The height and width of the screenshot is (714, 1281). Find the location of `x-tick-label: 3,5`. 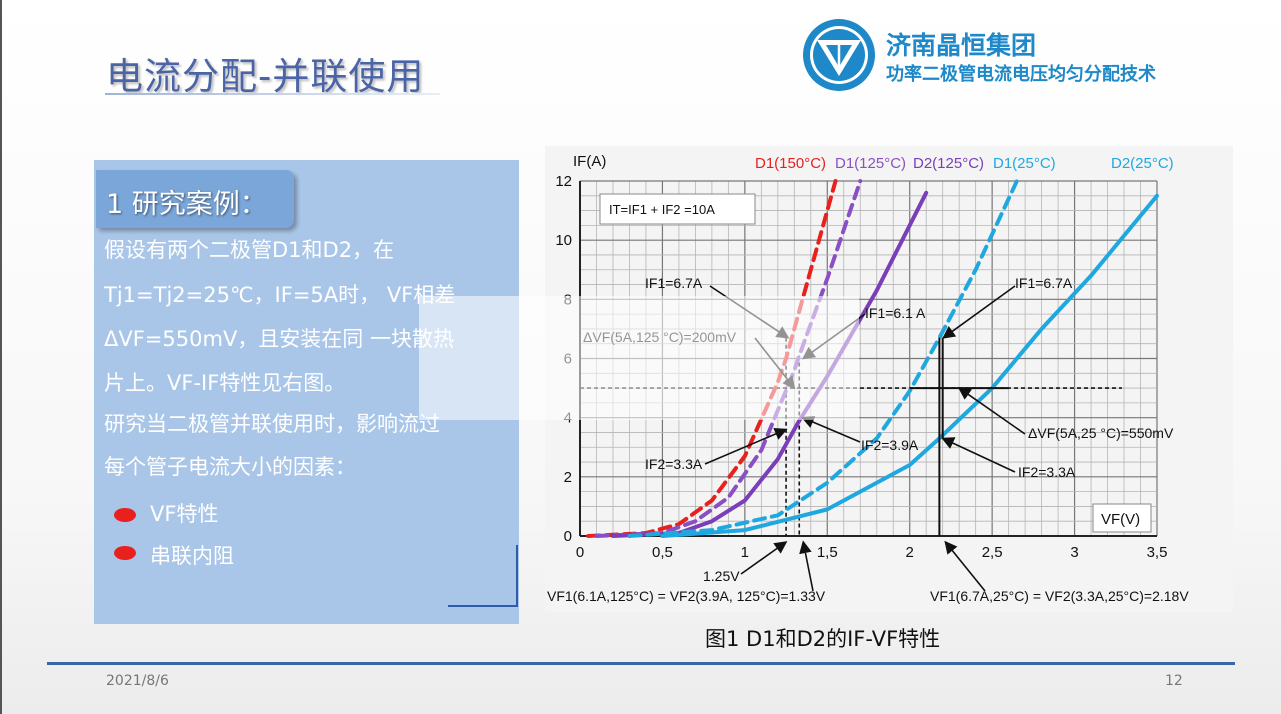

x-tick-label: 3,5 is located at coordinates (1157, 552).